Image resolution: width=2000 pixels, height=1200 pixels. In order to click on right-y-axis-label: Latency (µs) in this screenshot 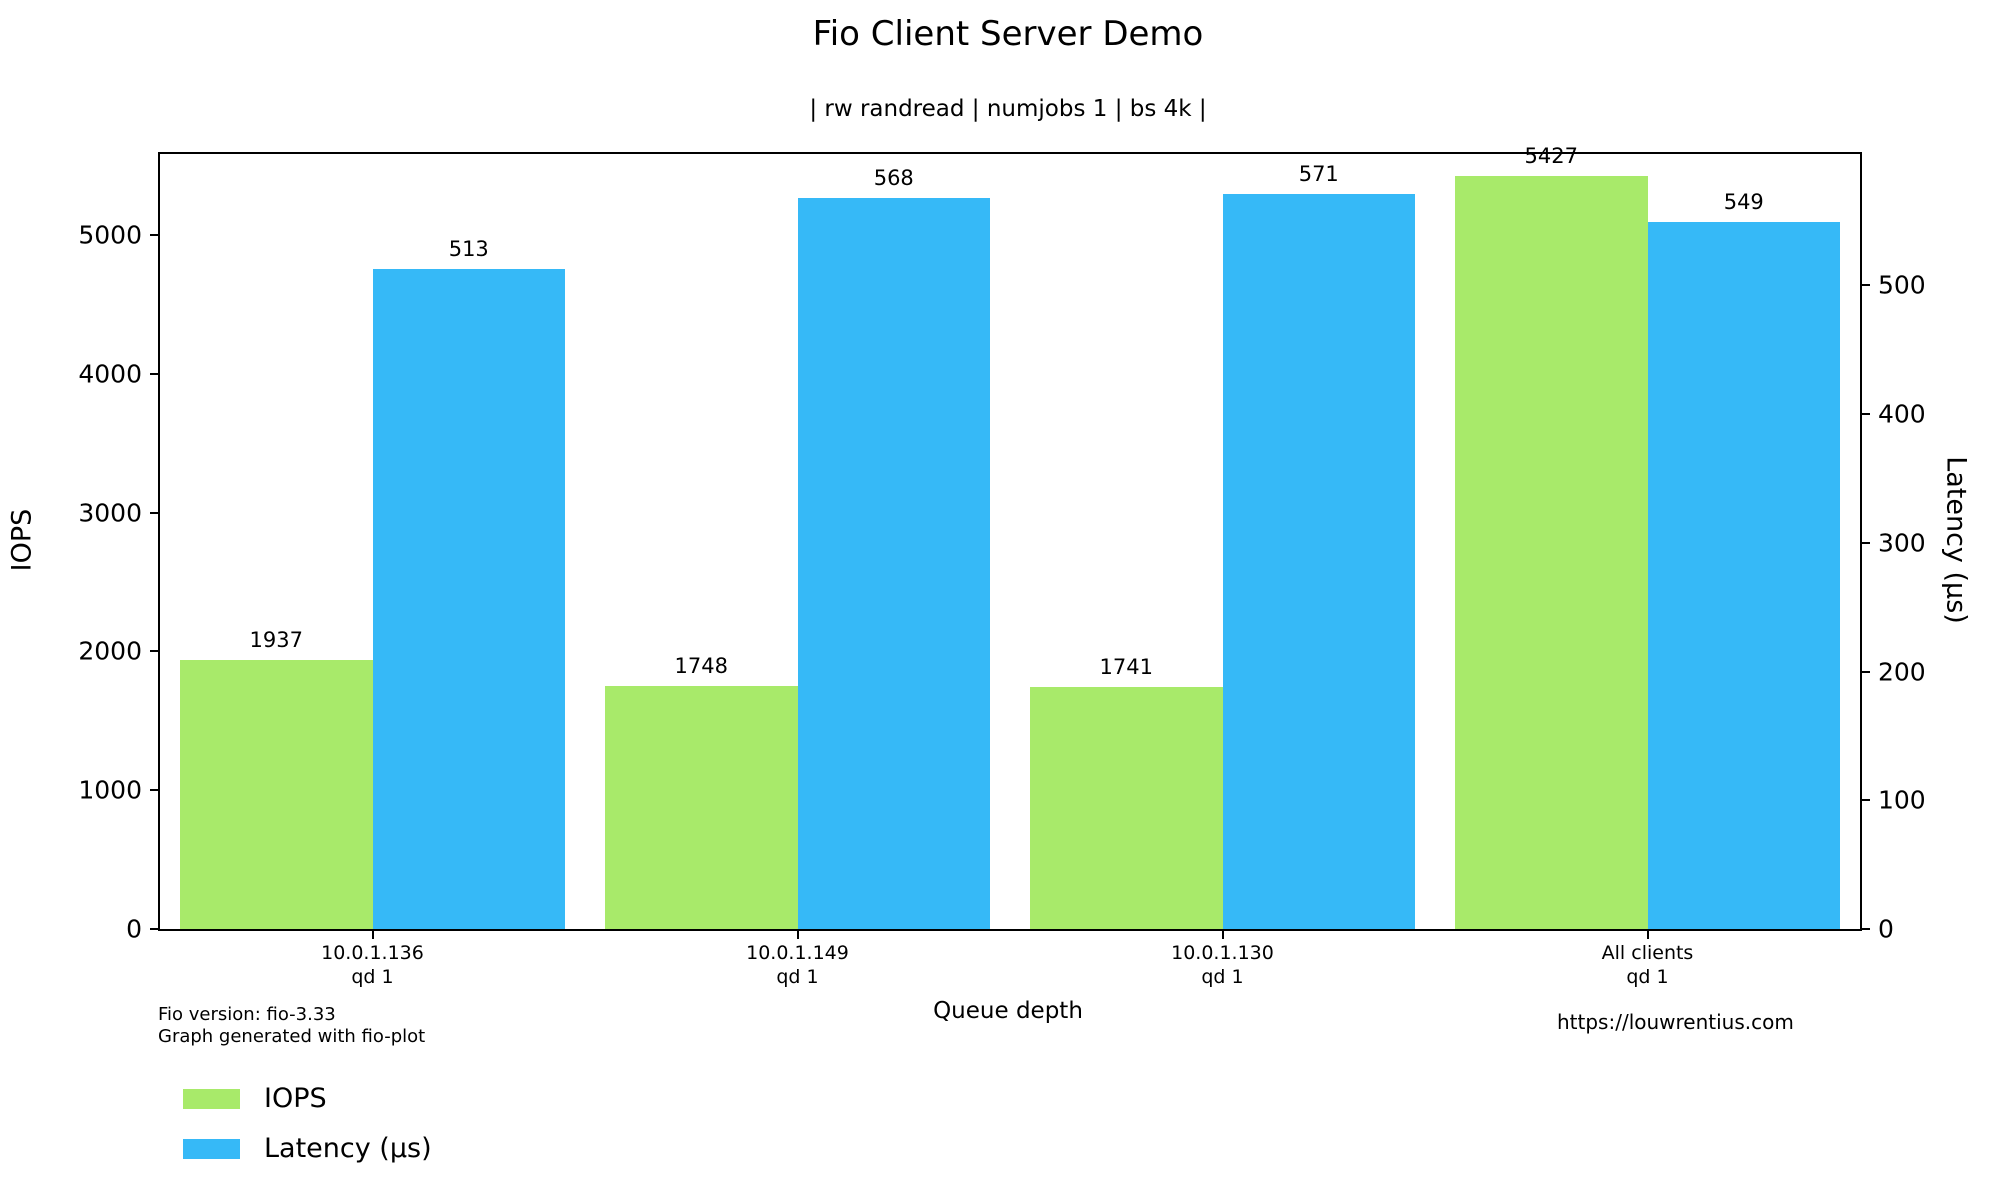, I will do `click(1956, 540)`.